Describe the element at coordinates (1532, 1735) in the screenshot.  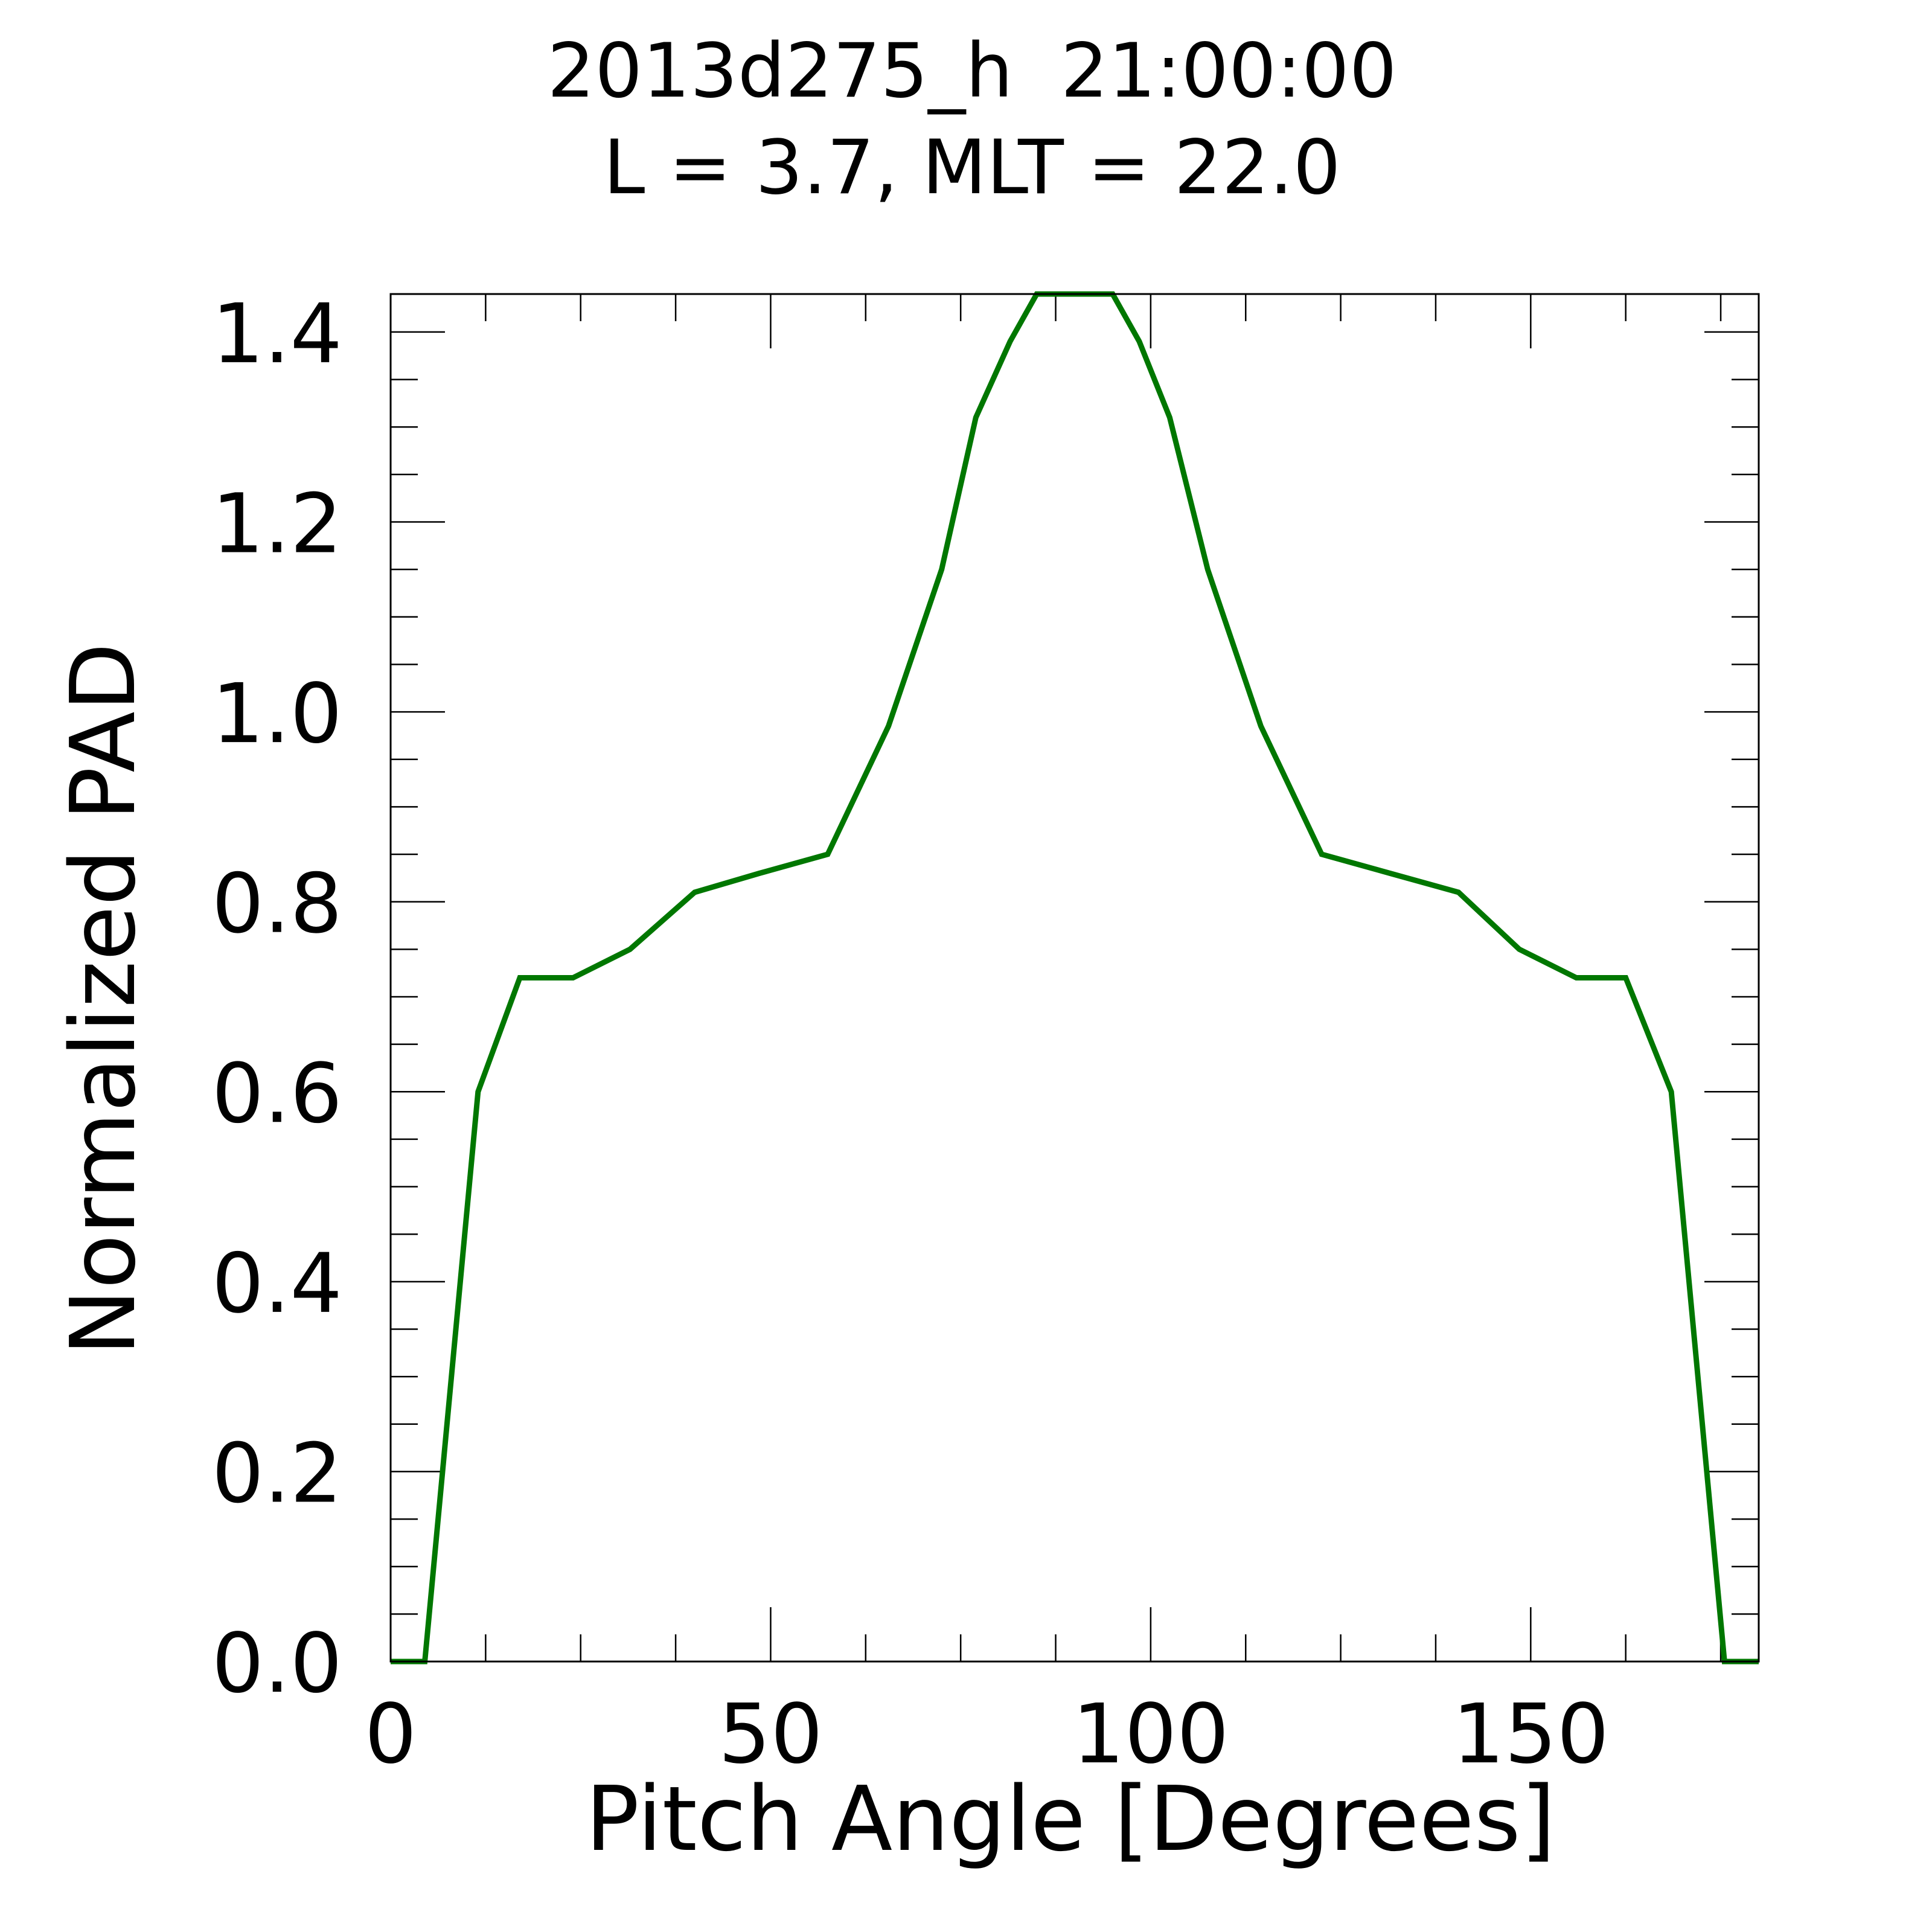
I see `x-tick-label: 150` at that location.